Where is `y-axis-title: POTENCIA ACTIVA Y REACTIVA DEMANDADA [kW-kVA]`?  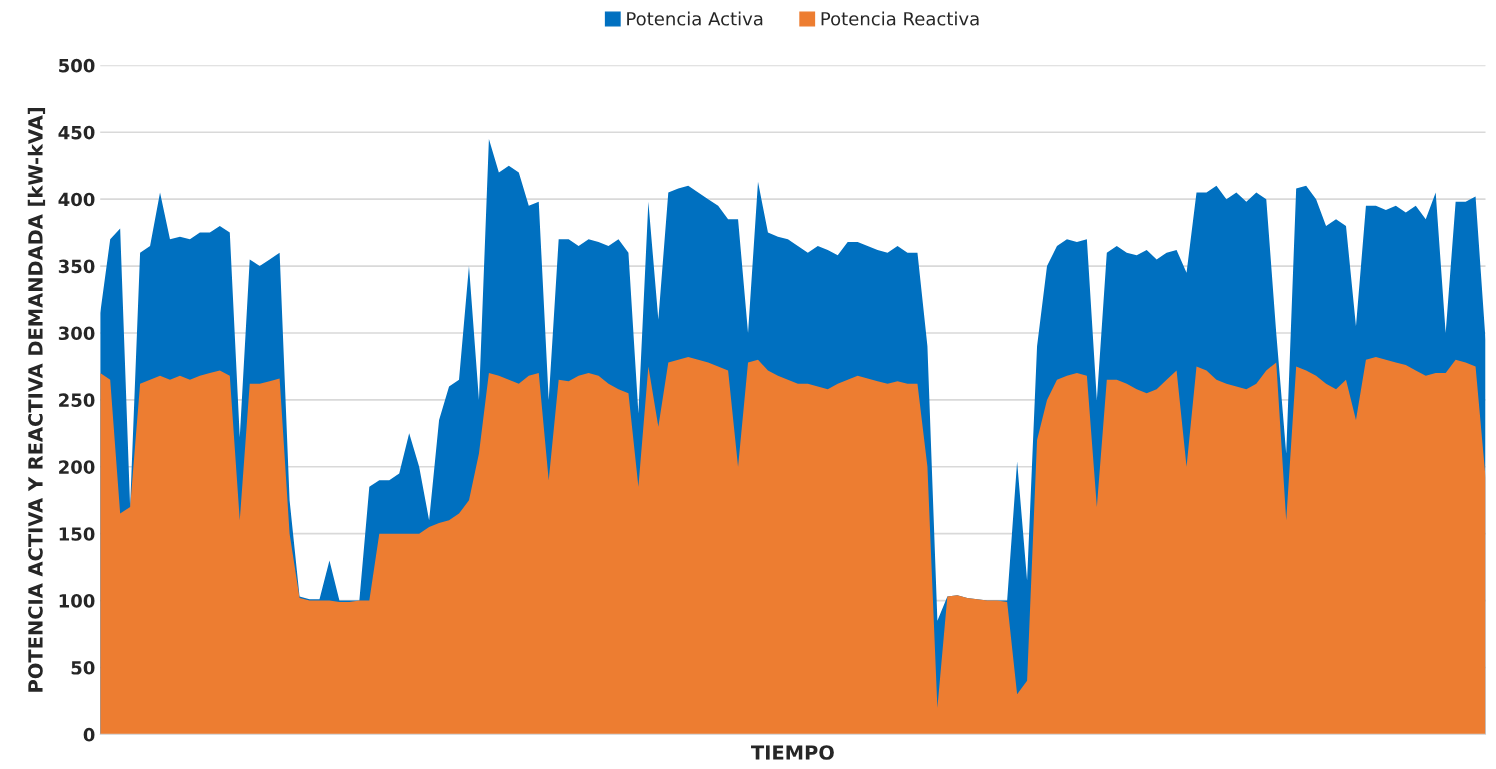 y-axis-title: POTENCIA ACTIVA Y REACTIVA DEMANDADA [kW-kVA] is located at coordinates (36, 400).